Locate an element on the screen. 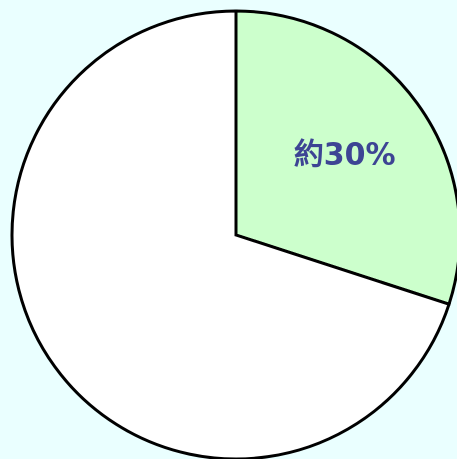 The height and width of the screenshot is (459, 457). slice-label: 約30% is located at coordinates (345, 155).